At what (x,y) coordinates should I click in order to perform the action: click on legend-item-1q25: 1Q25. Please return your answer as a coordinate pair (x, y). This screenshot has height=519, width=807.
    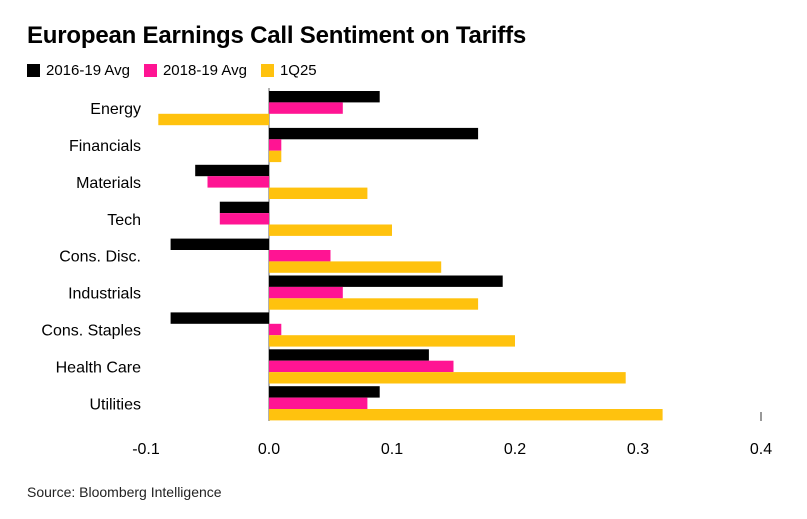
    Looking at the image, I should click on (288, 70).